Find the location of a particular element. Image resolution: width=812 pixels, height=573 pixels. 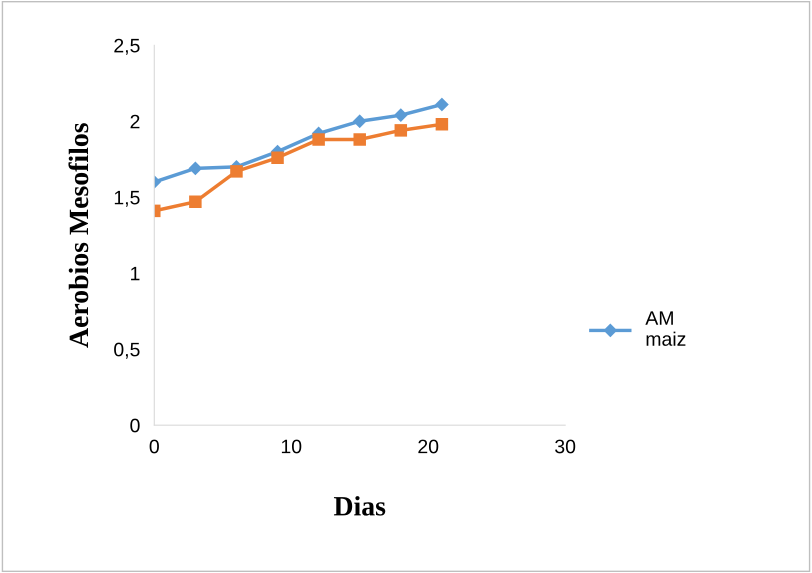

x-tick-label: 30 is located at coordinates (565, 447).